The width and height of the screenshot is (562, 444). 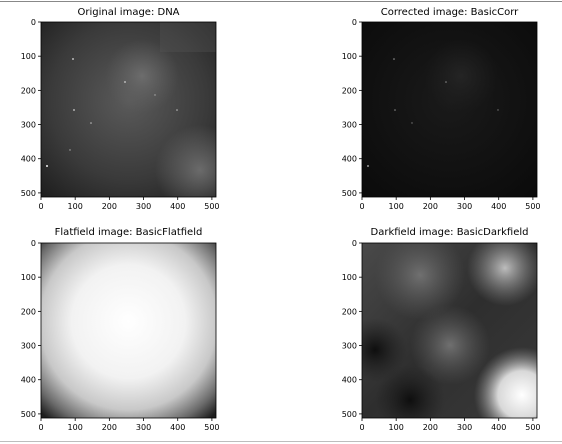 I want to click on panel-title: Corrected image: BasicCorr, so click(x=450, y=12).